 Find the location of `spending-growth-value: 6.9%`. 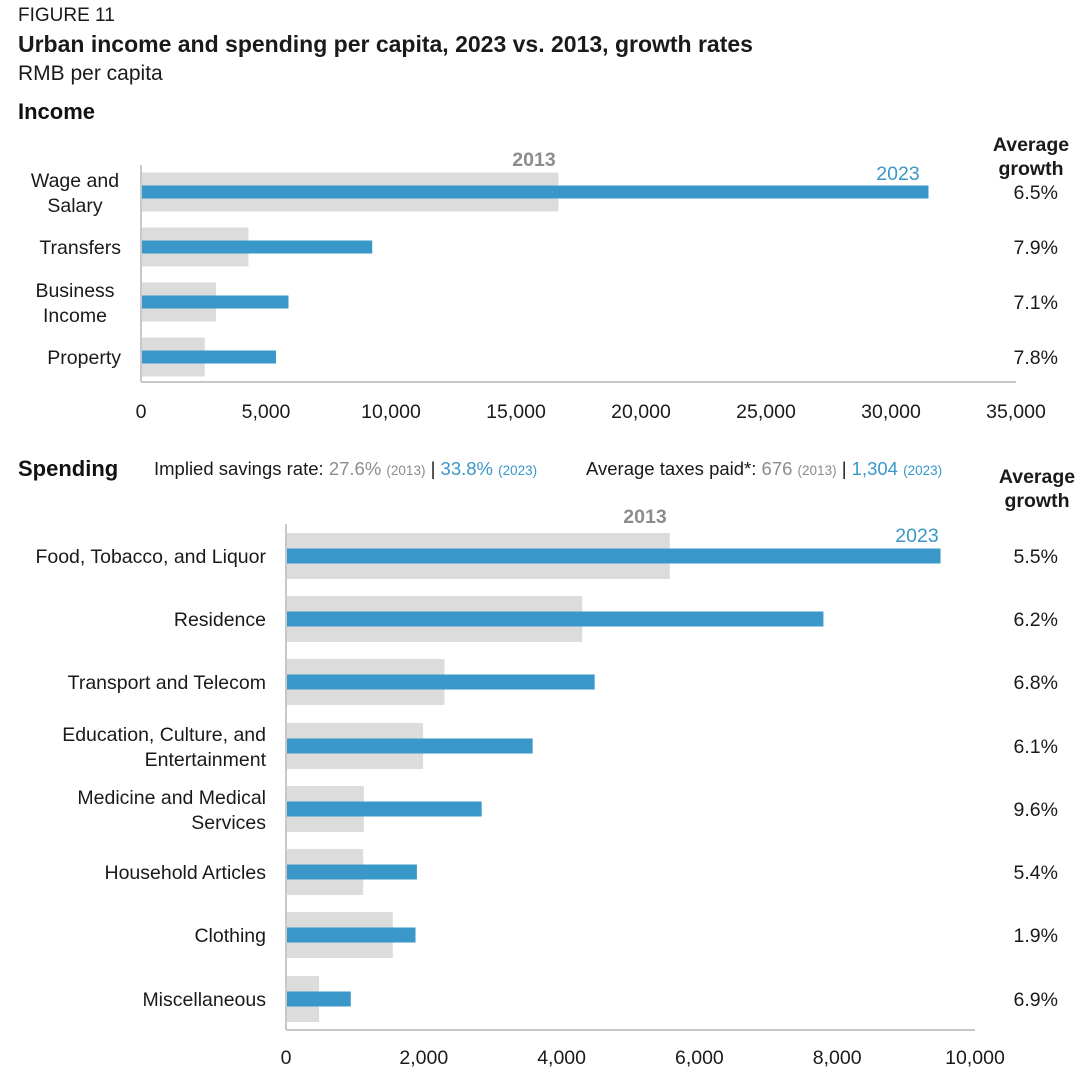

spending-growth-value: 6.9% is located at coordinates (1036, 1000).